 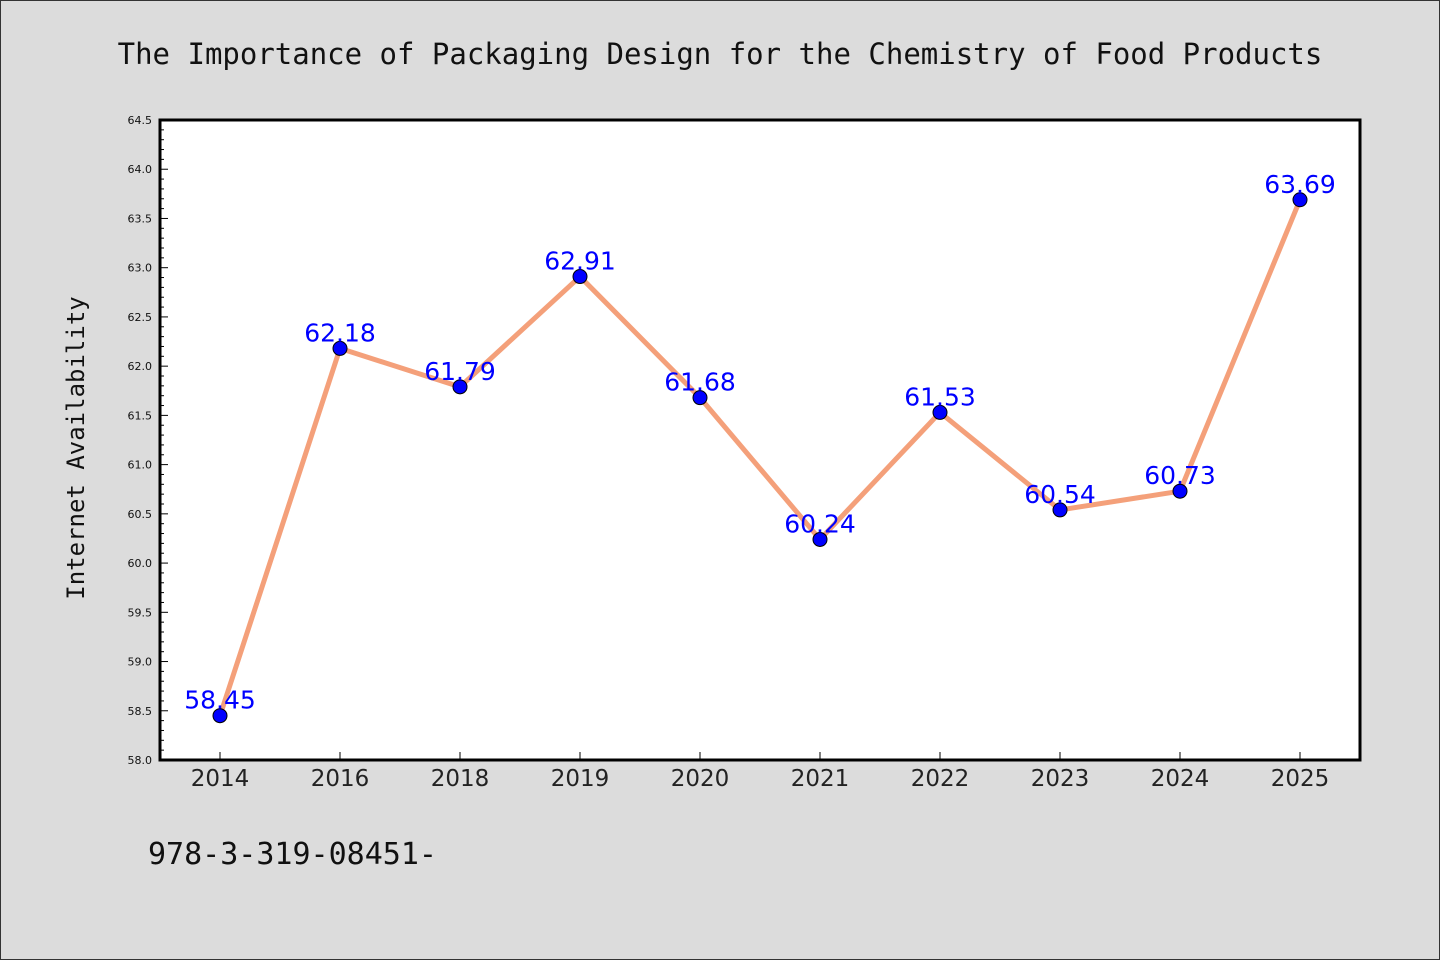 What do you see at coordinates (1180, 475) in the screenshot?
I see `data-label: 60.73` at bounding box center [1180, 475].